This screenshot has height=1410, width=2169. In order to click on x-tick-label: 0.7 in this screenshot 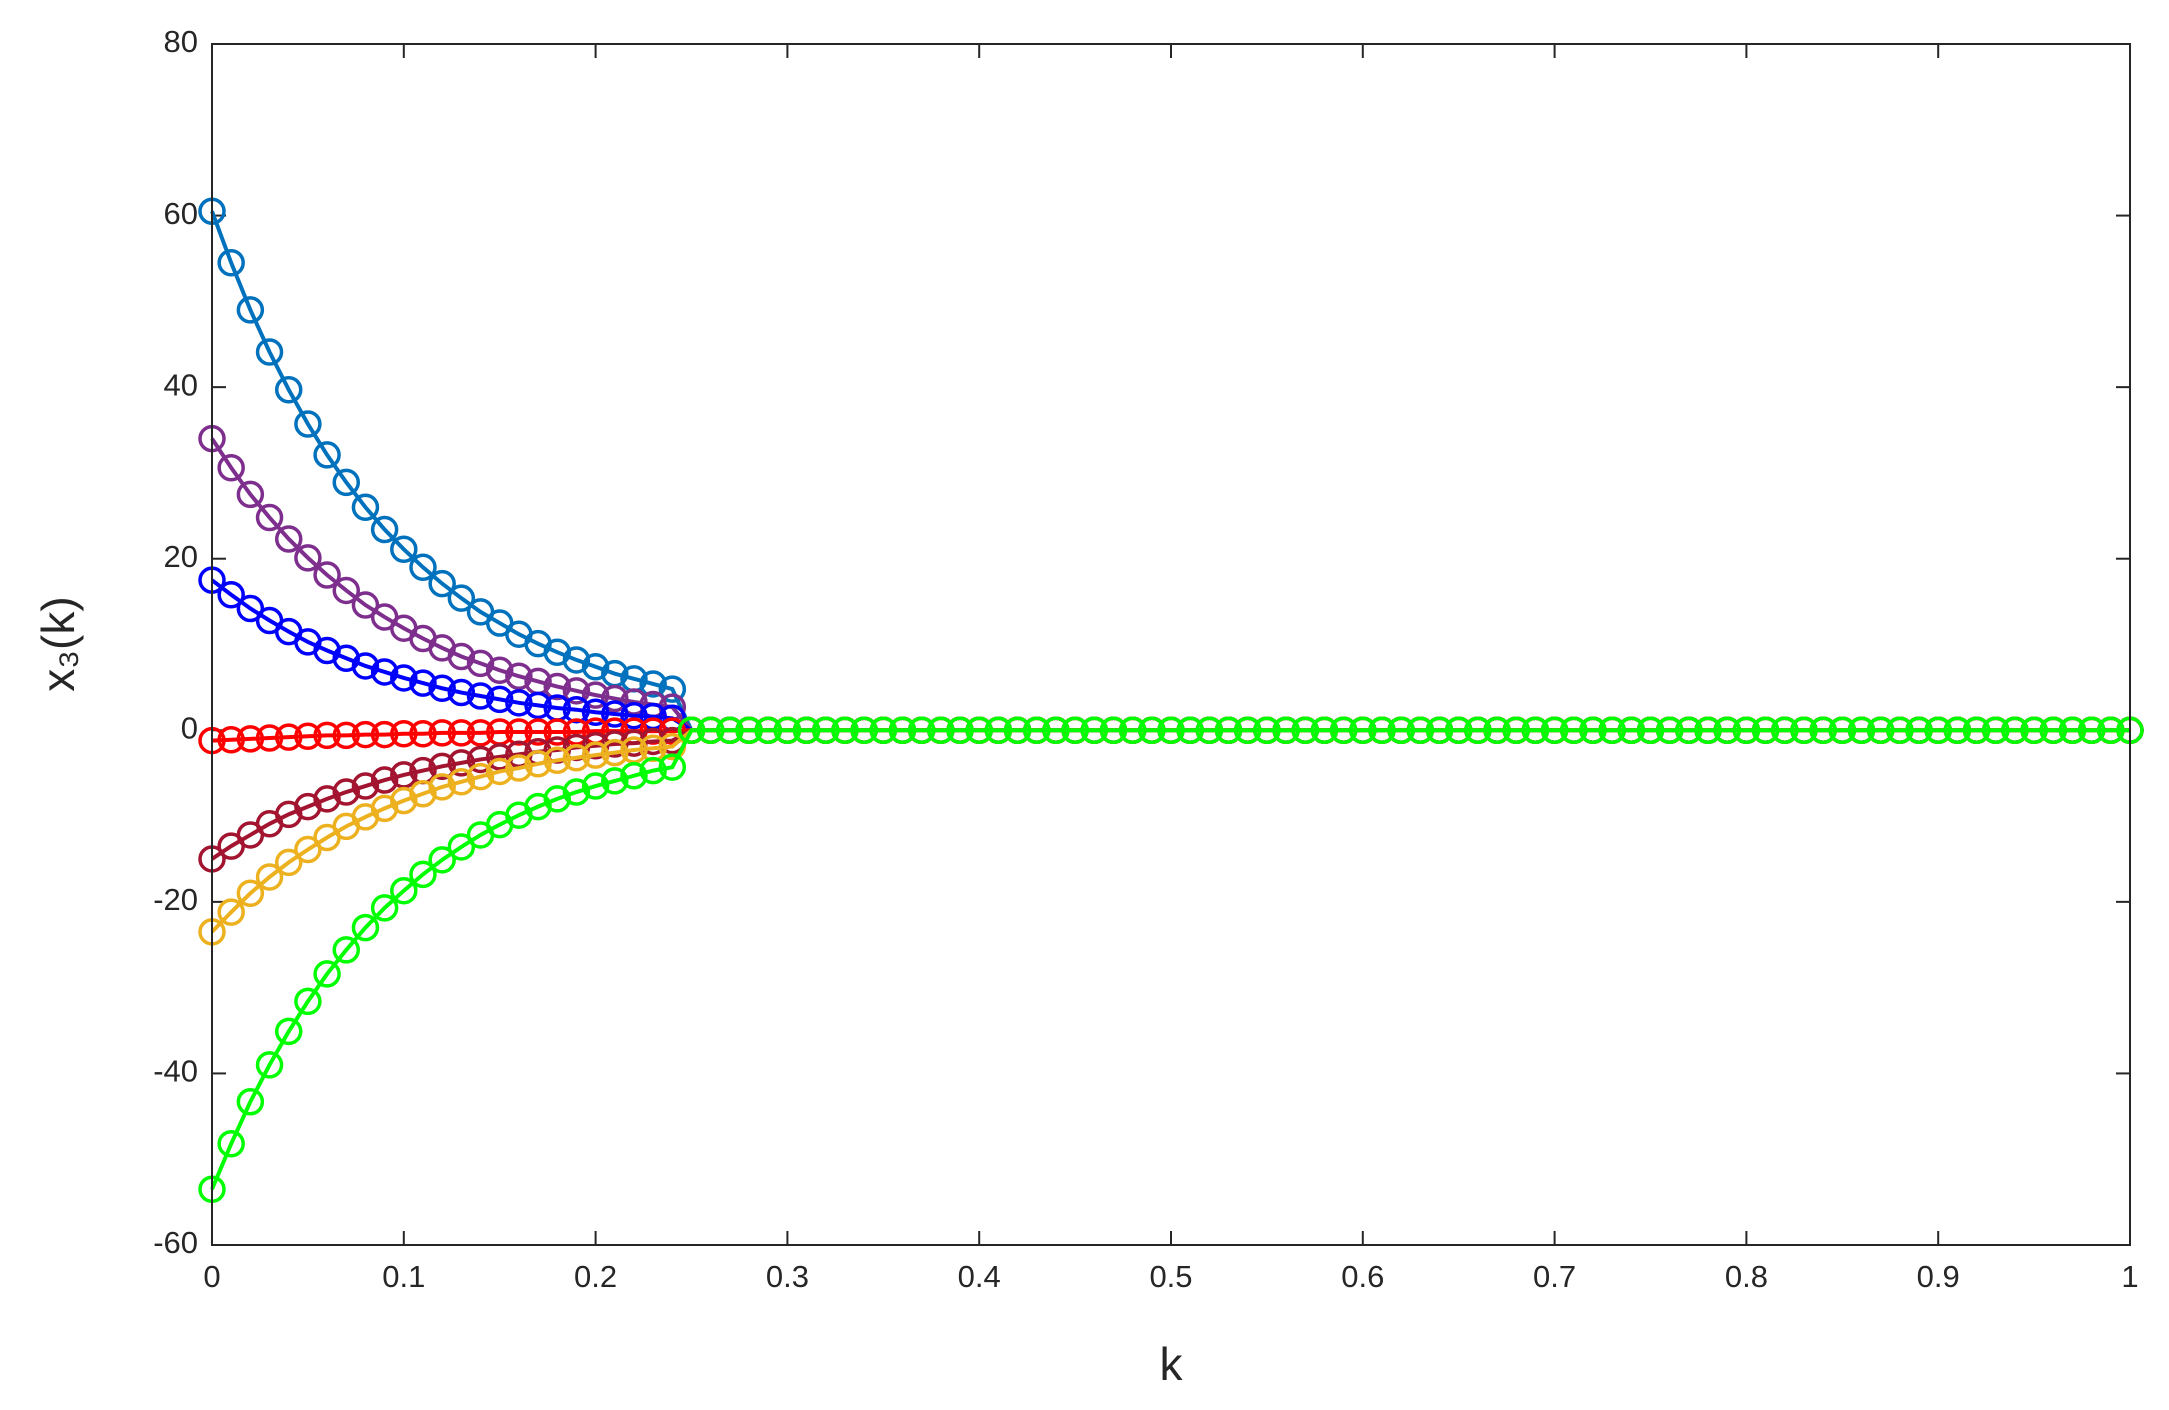, I will do `click(1554, 1276)`.